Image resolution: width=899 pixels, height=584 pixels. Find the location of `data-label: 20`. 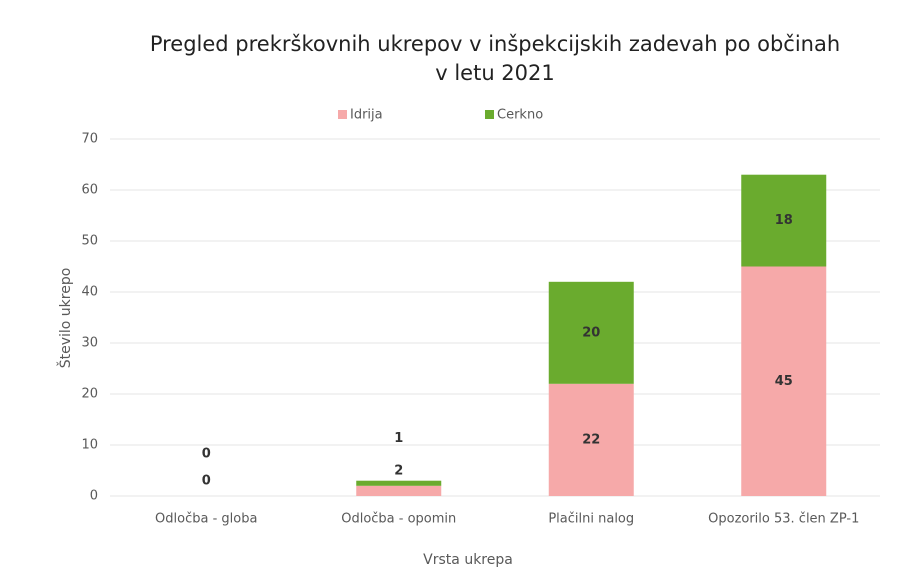

data-label: 20 is located at coordinates (591, 332).